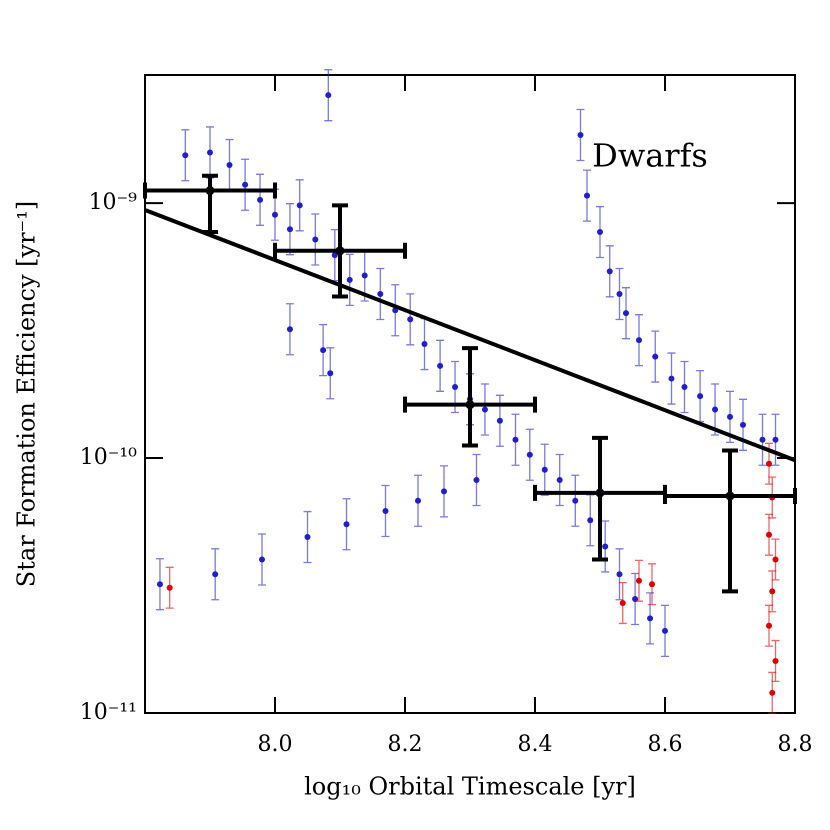 Image resolution: width=830 pixels, height=830 pixels. I want to click on x-axis-label: log₁₀ Orbital Timescale [yr], so click(470, 787).